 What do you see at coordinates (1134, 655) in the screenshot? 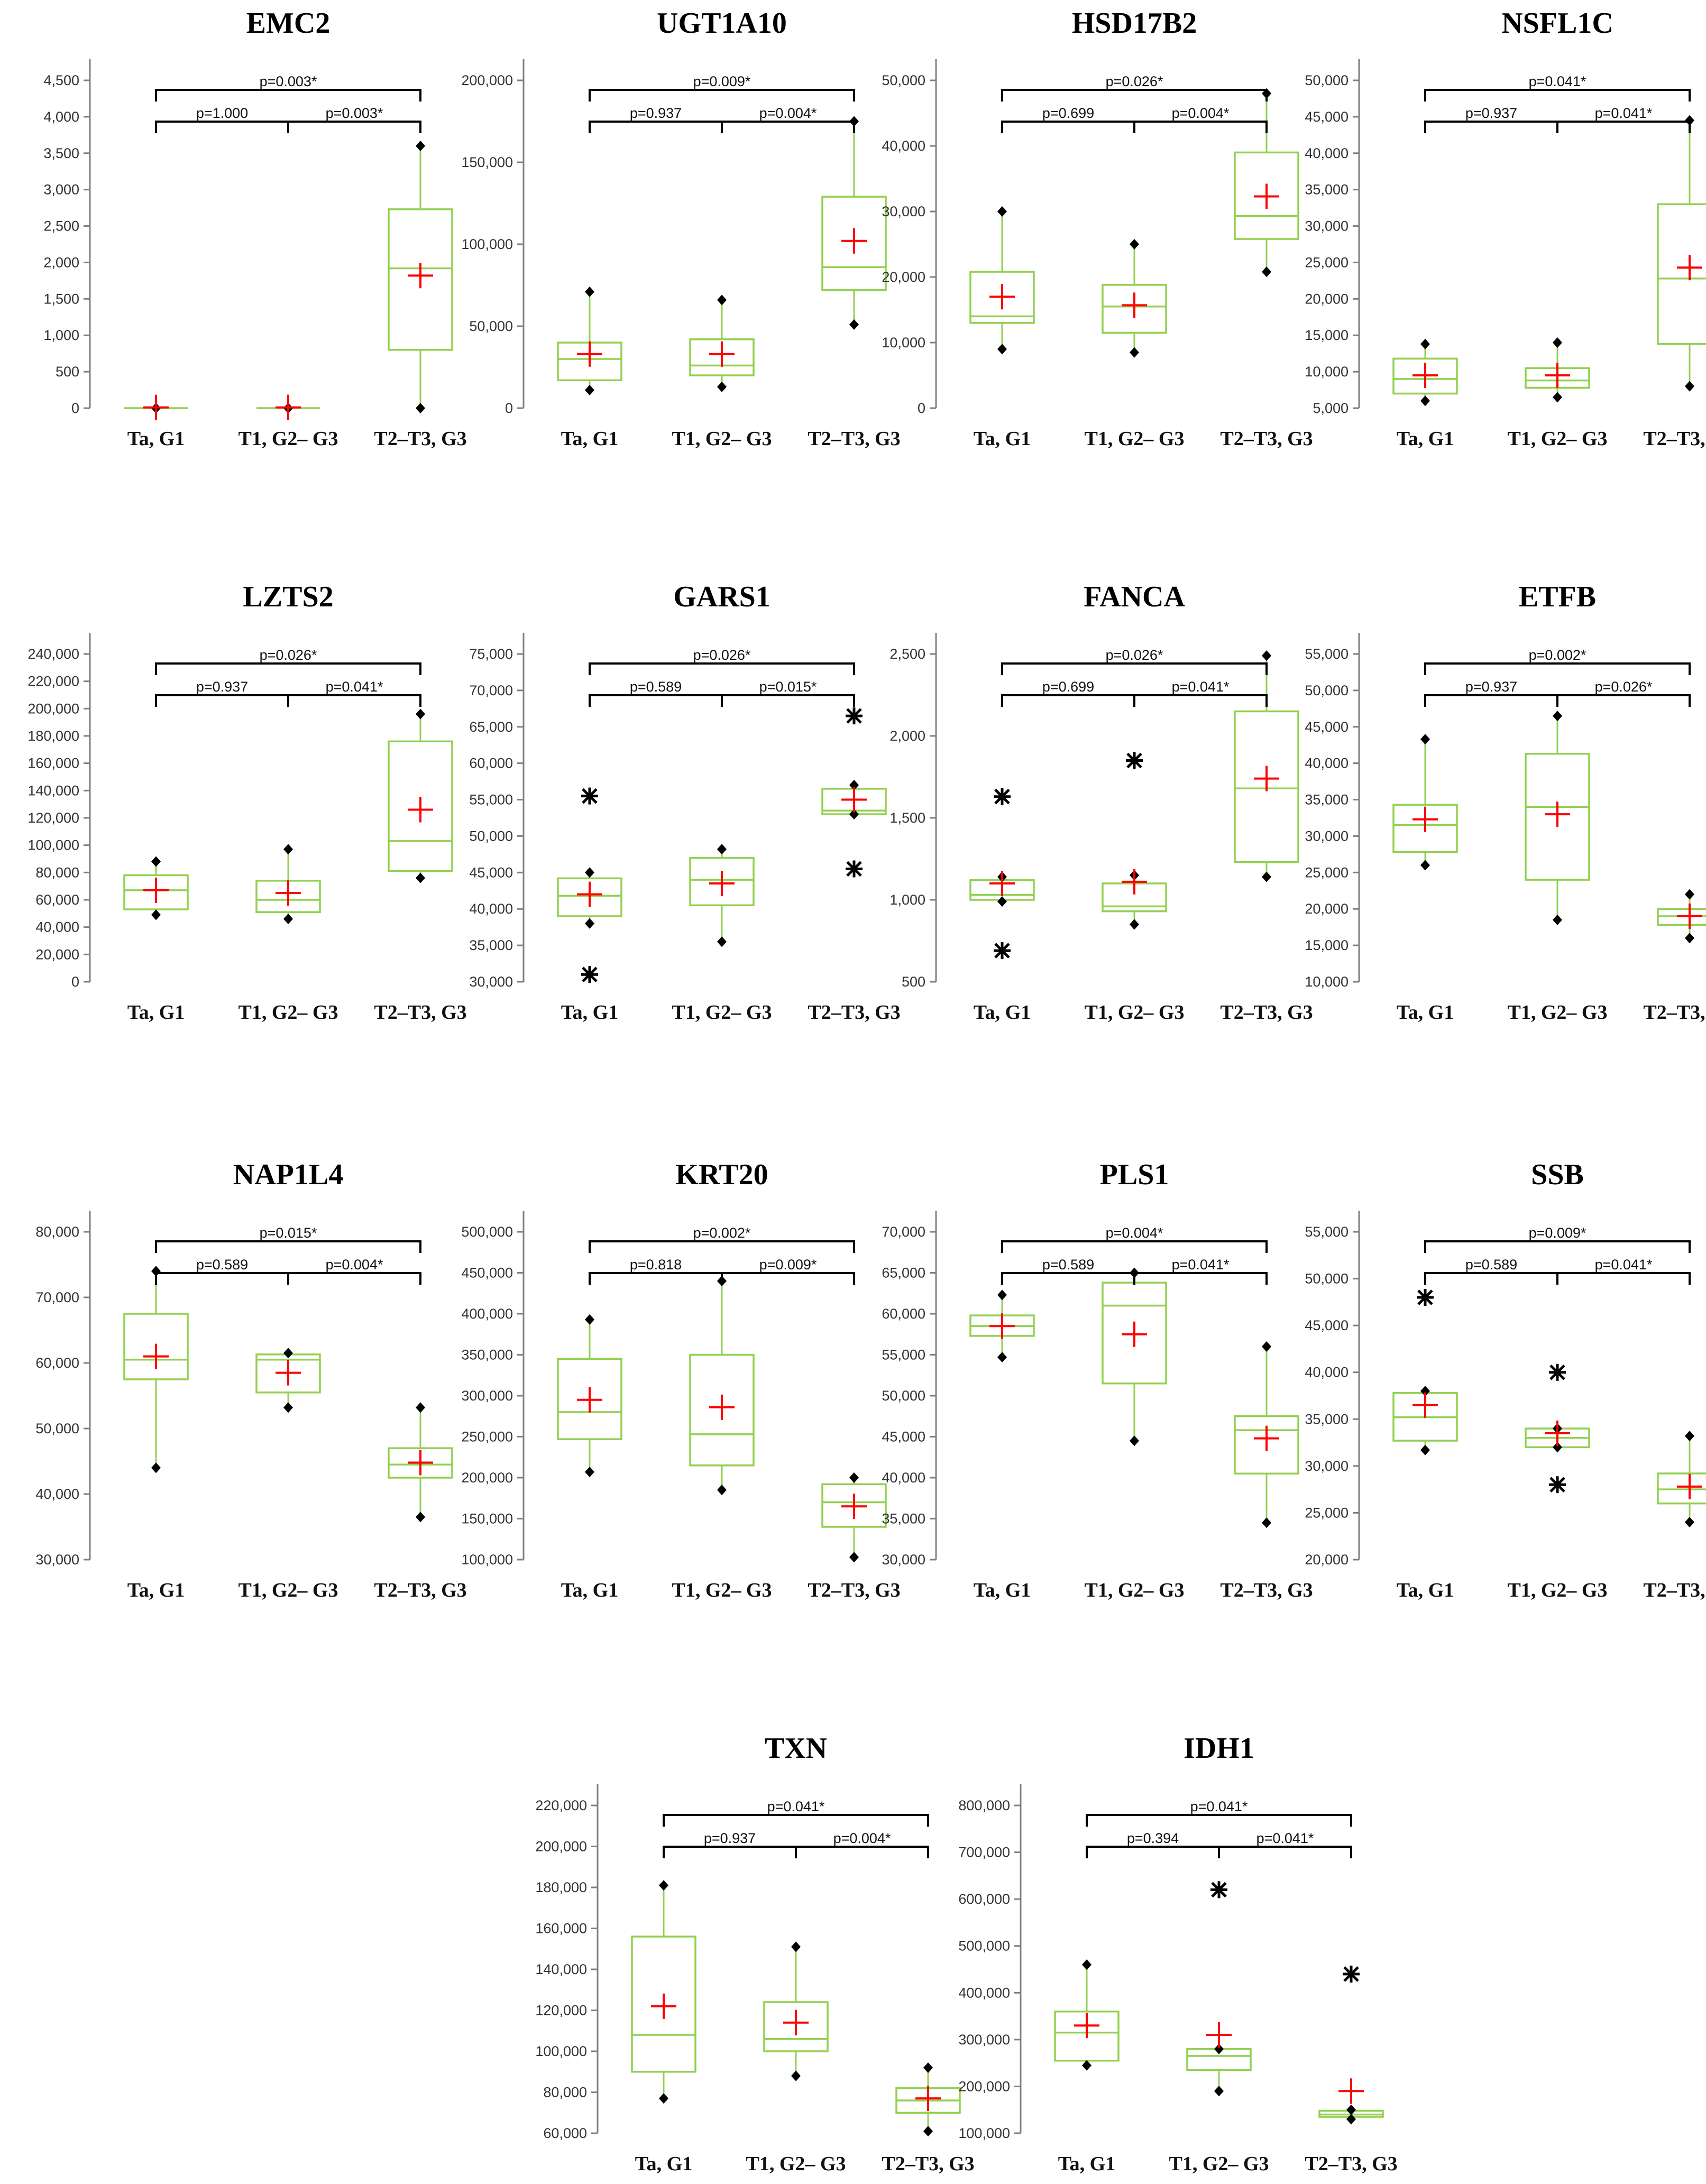
I see `bracket-g1-g3-label: p=0.026*` at bounding box center [1134, 655].